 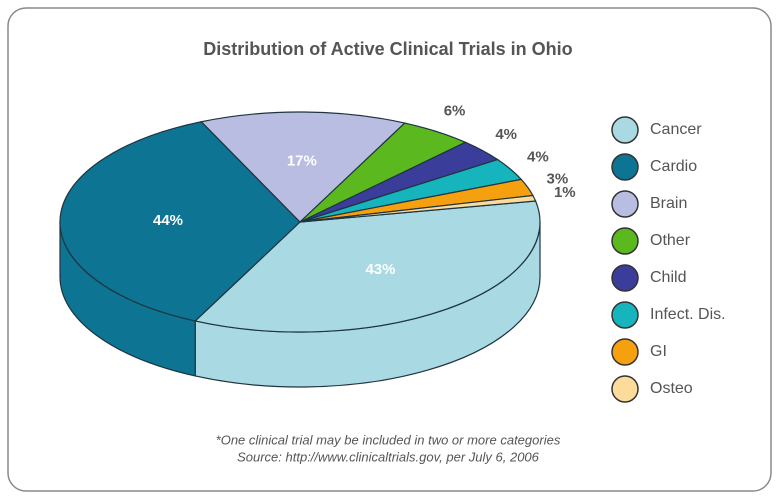 What do you see at coordinates (668, 203) in the screenshot?
I see `legend-label: Brain` at bounding box center [668, 203].